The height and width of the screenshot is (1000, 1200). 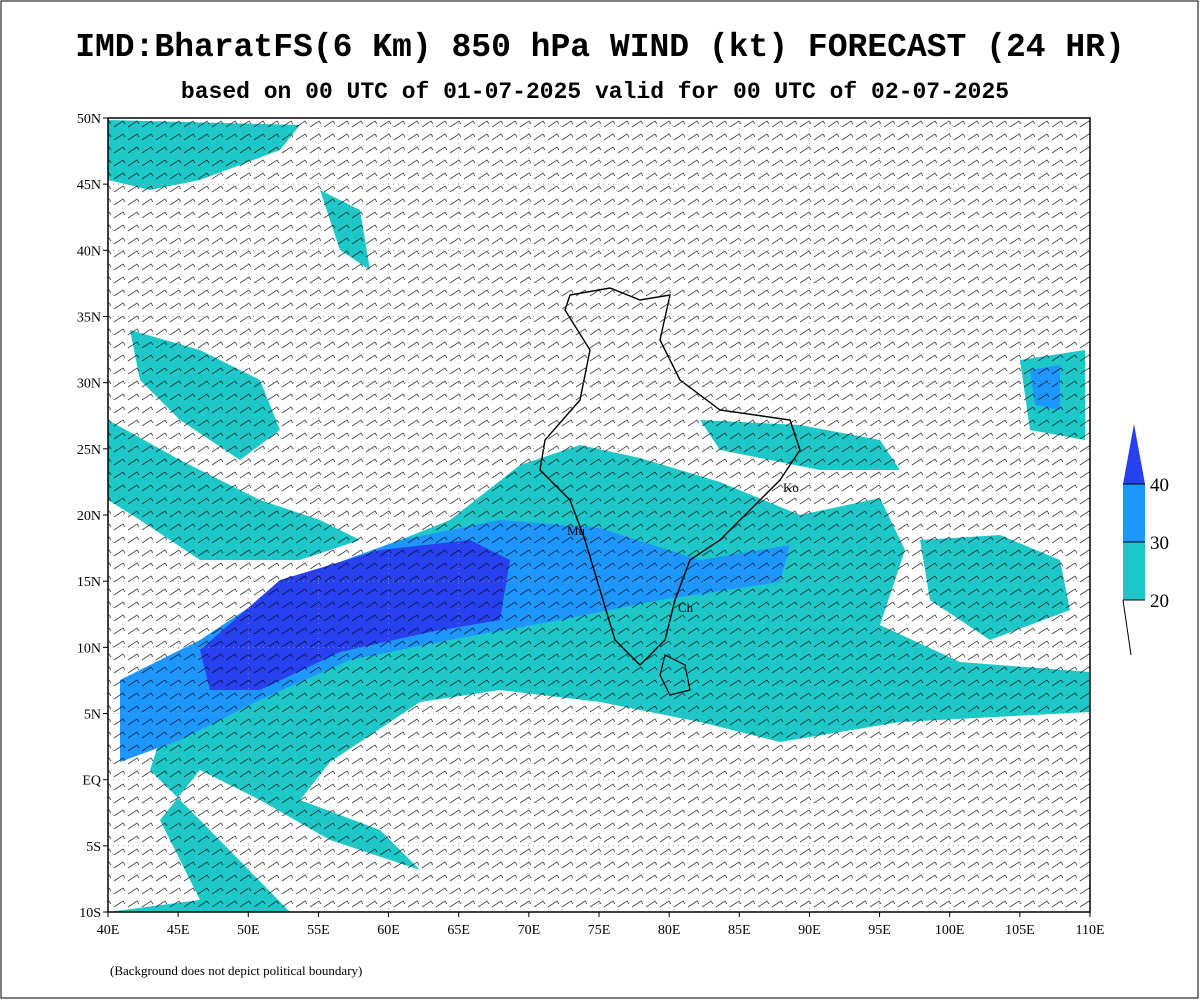 I want to click on x-tick-label: 50E, so click(x=248, y=930).